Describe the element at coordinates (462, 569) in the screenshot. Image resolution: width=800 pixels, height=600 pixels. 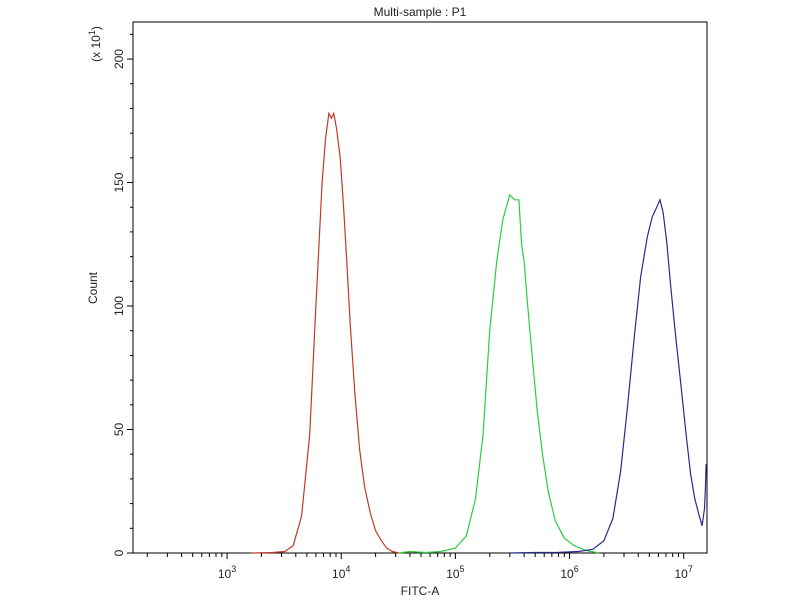
I see `x-tick-exponent: 5` at that location.